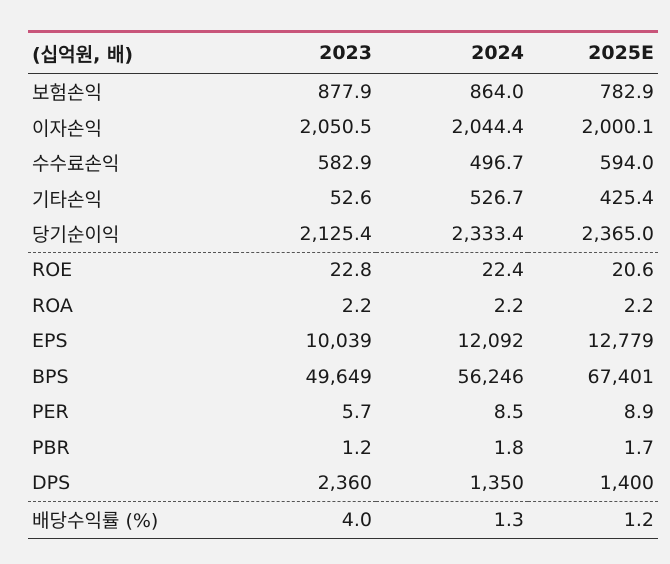  I want to click on table-row: 수수료손익 582.9 496.7 594.0, so click(343, 163).